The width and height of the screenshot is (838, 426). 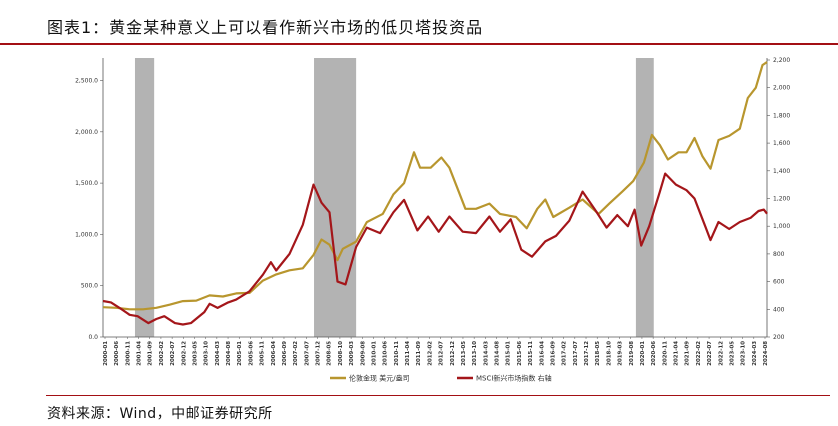 What do you see at coordinates (609, 353) in the screenshot?
I see `x-tick-label: 2018-10` at bounding box center [609, 353].